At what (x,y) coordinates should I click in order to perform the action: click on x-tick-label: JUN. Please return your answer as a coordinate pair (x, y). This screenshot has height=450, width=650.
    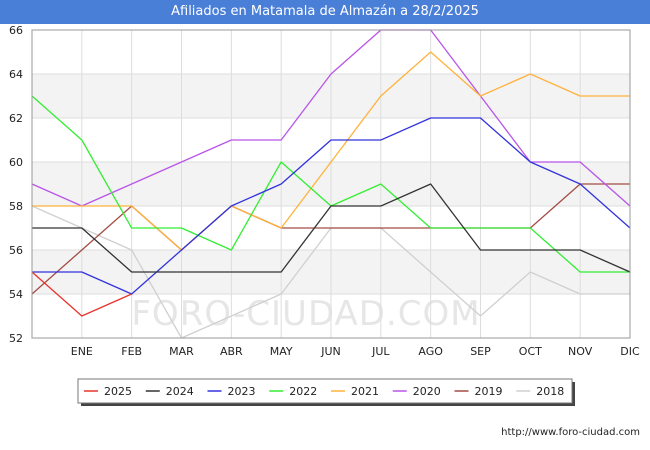
    Looking at the image, I should click on (330, 351).